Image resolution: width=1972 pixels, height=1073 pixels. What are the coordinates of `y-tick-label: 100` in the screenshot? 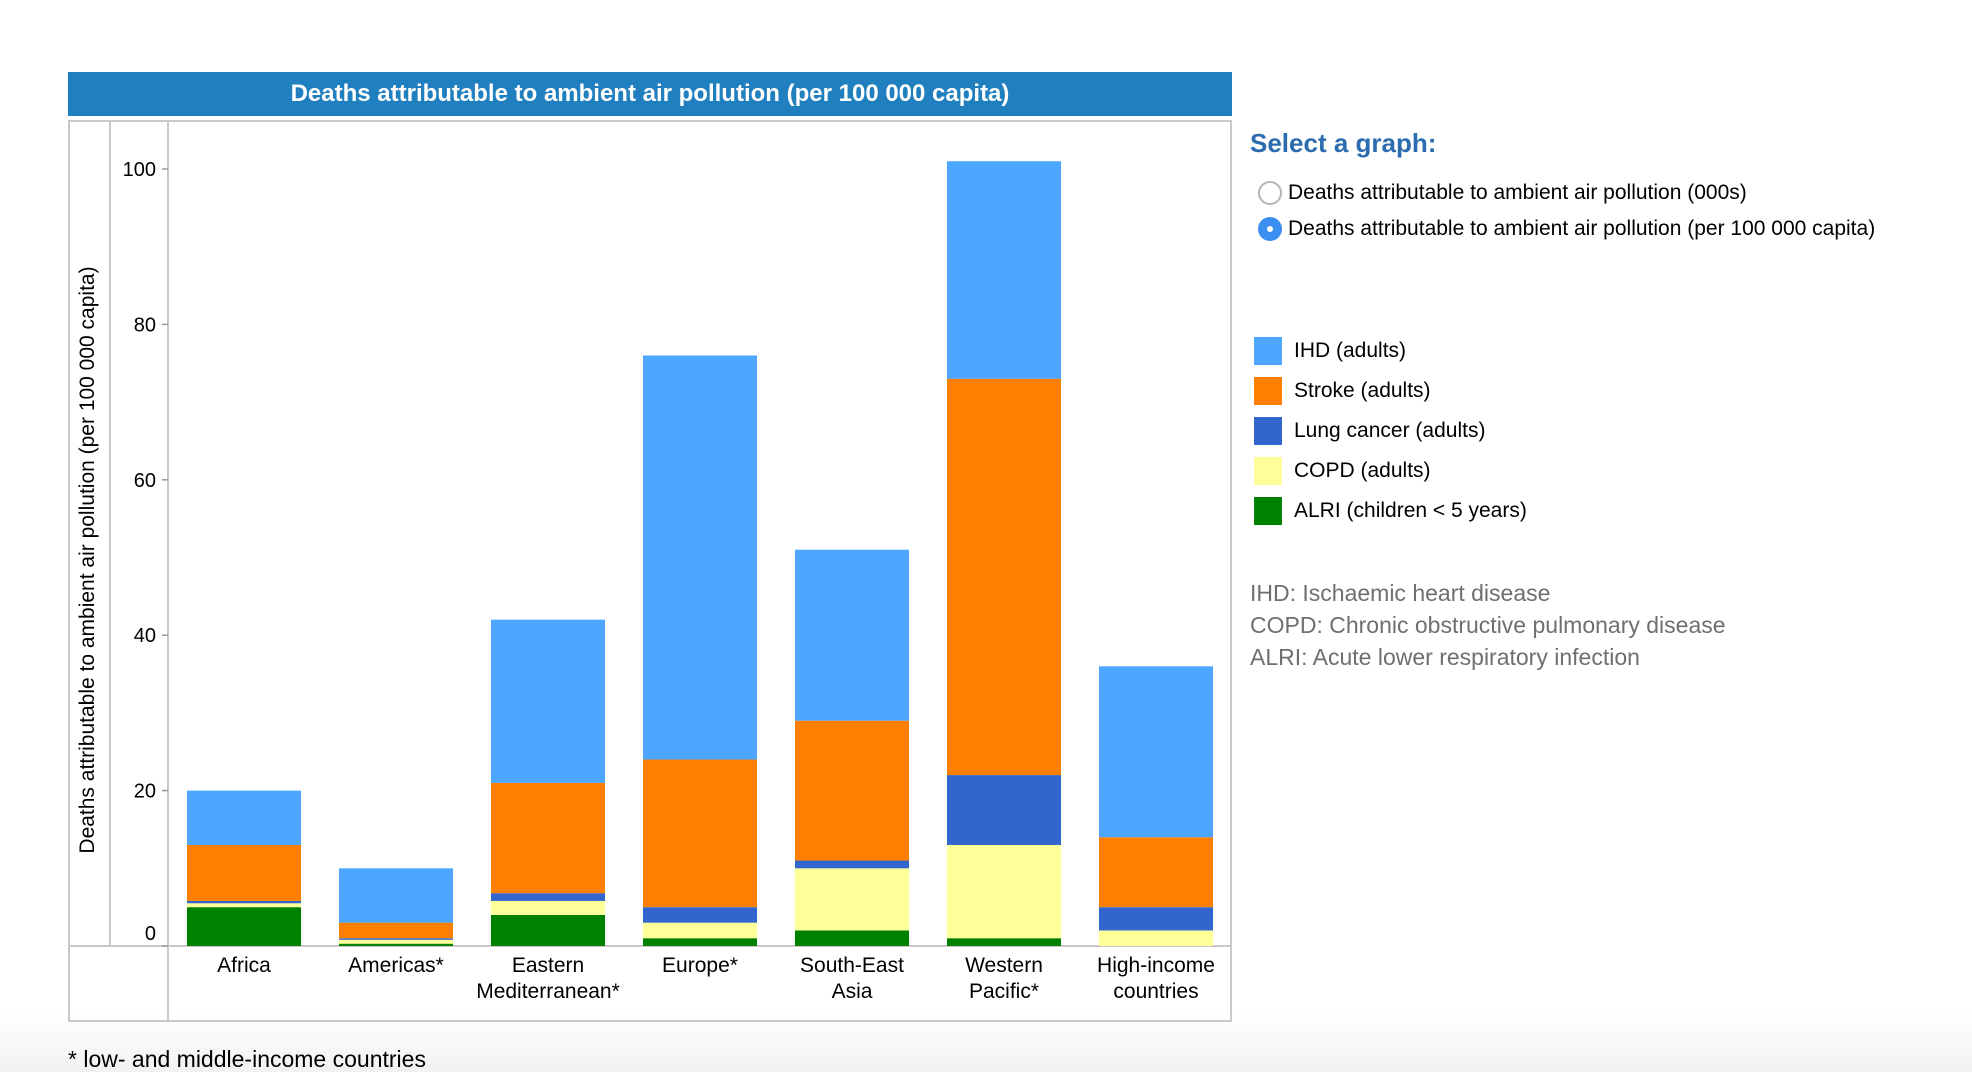 It's located at (139, 170).